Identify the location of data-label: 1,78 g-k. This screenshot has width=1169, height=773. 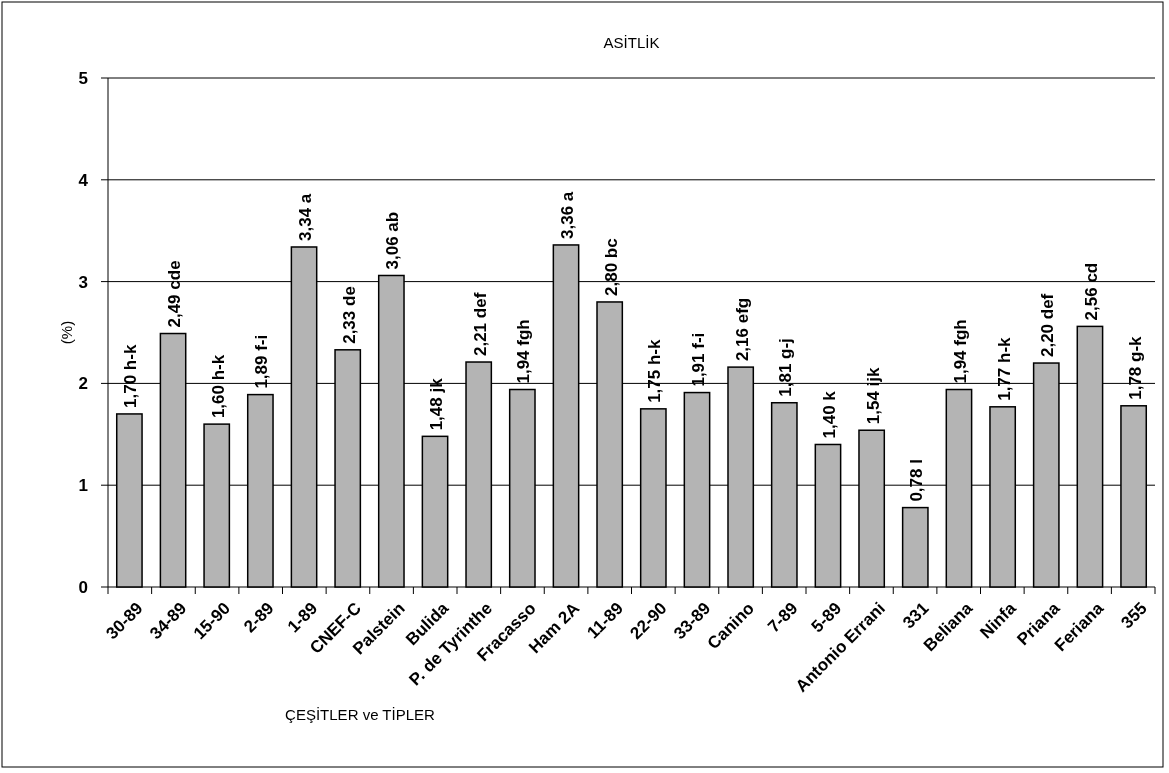
(1135, 367).